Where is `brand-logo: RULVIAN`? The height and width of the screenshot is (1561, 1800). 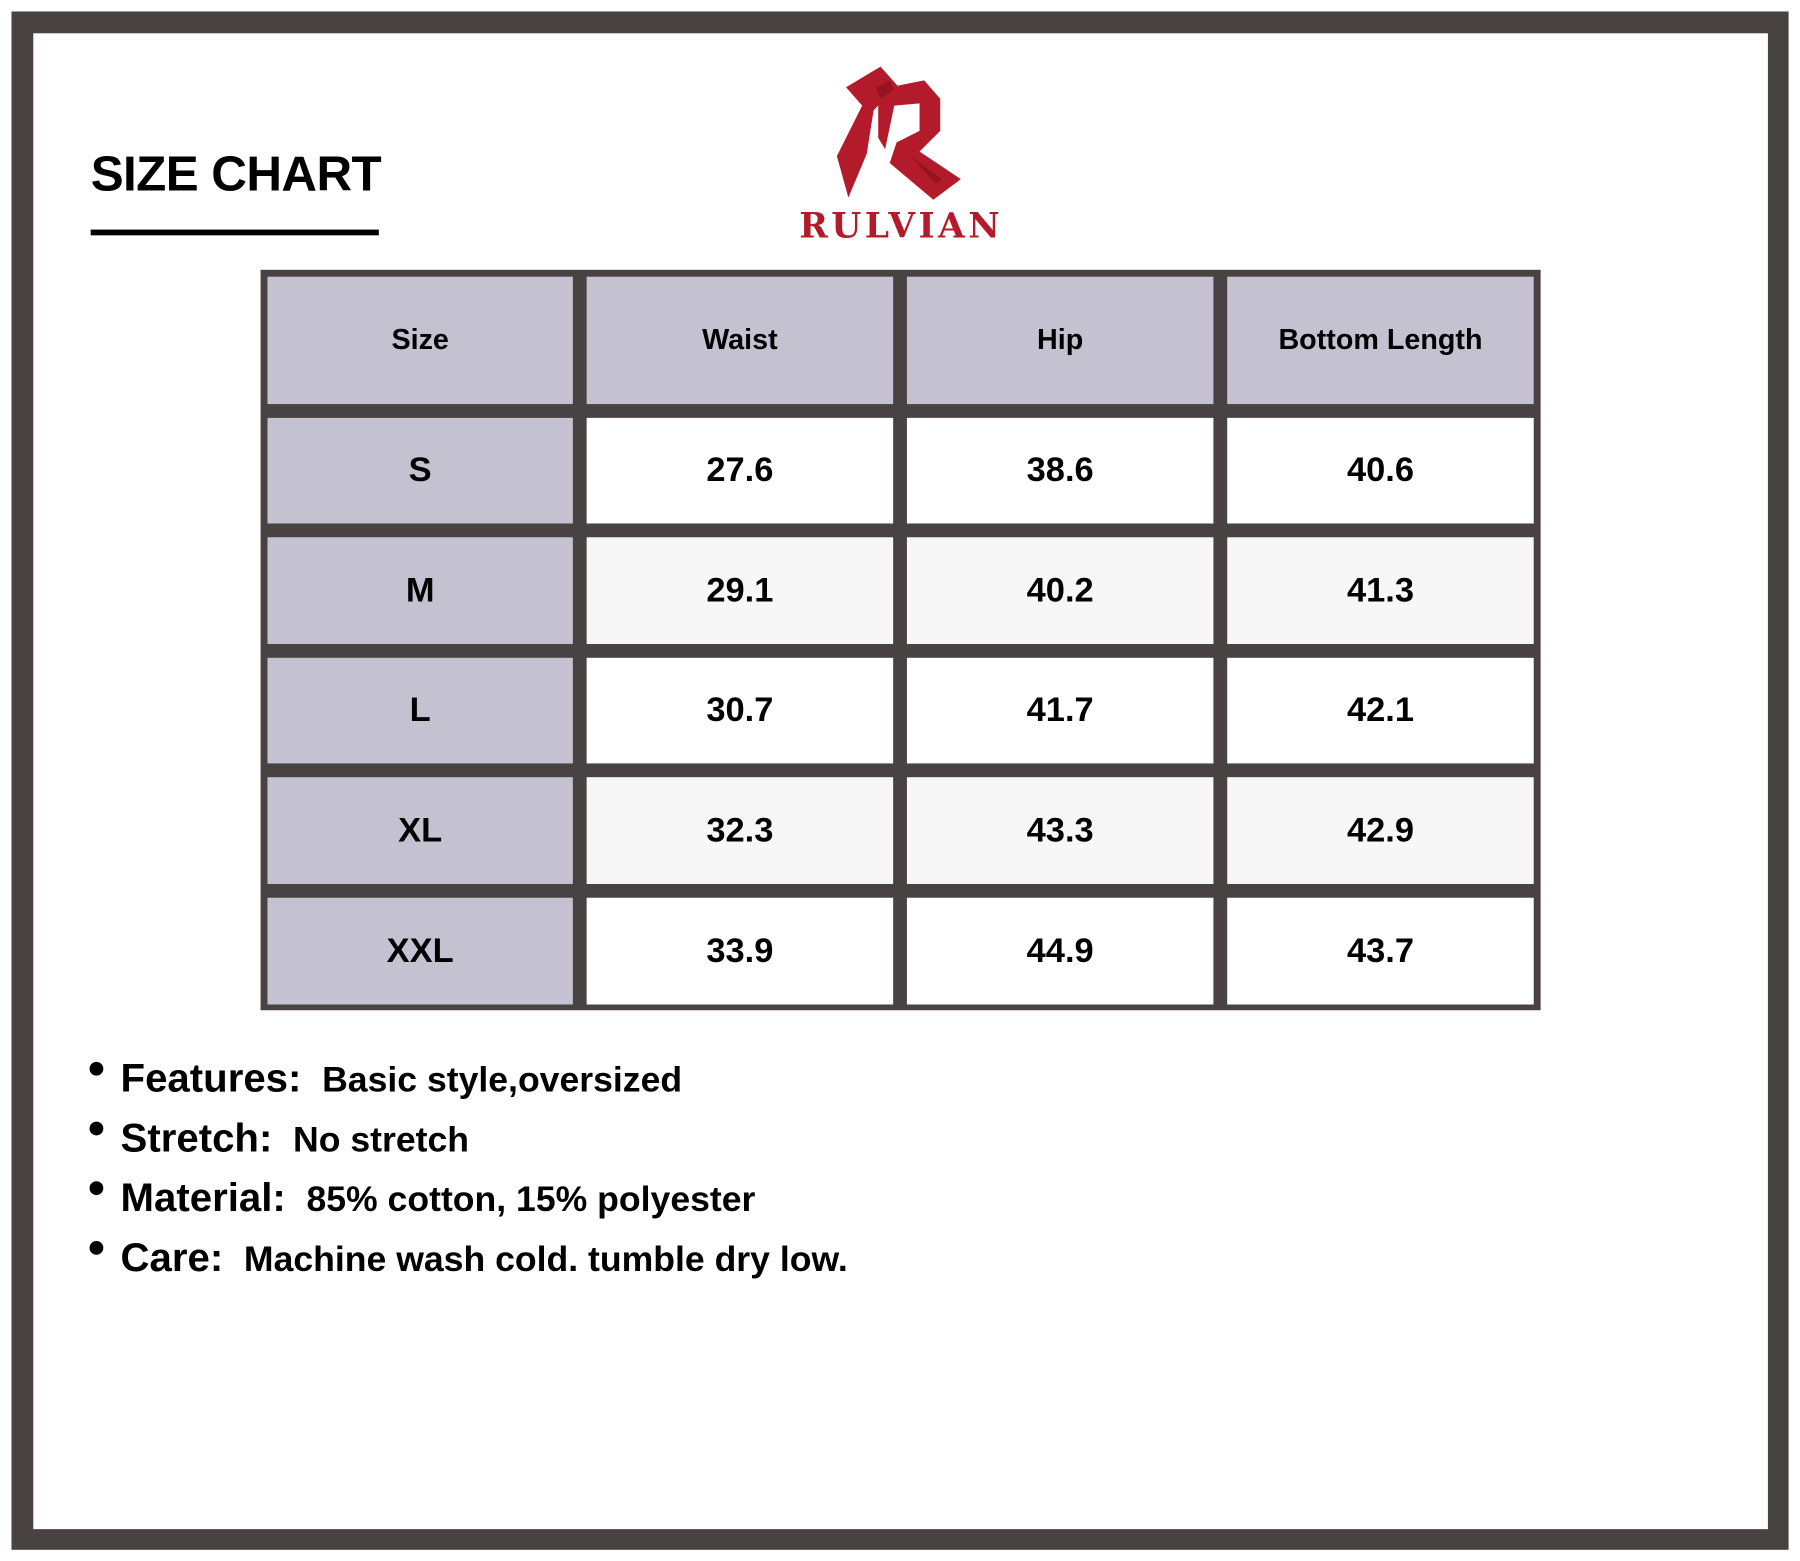 brand-logo: RULVIAN is located at coordinates (901, 156).